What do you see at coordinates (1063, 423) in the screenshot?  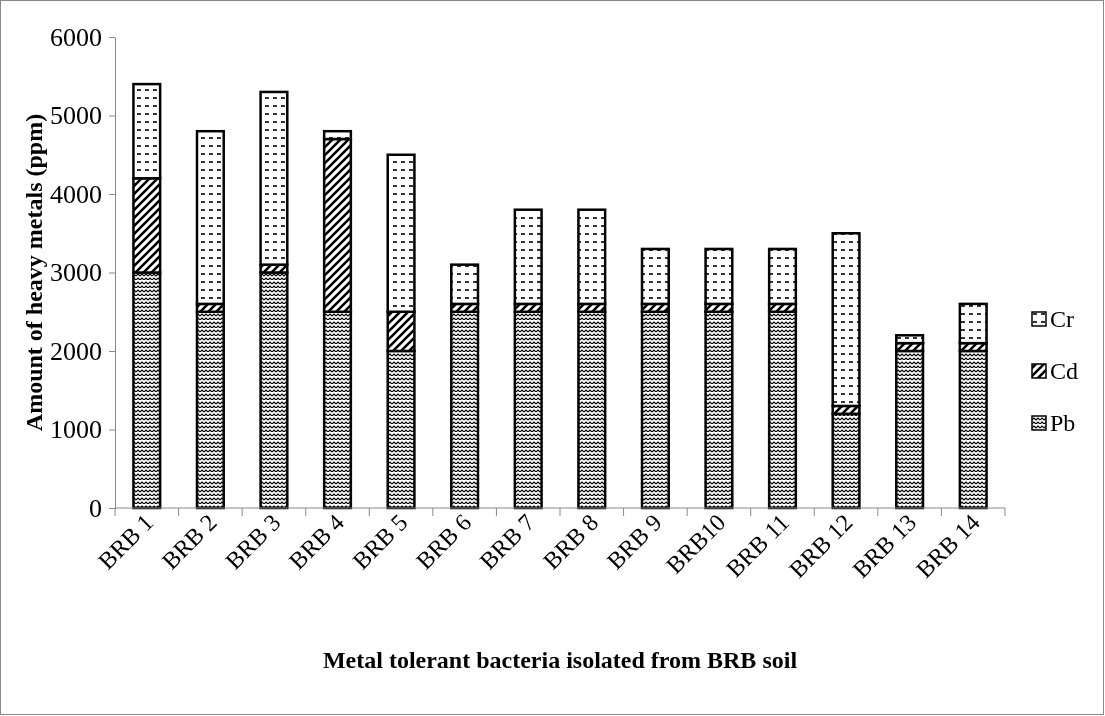 I see `legend-label: Pb` at bounding box center [1063, 423].